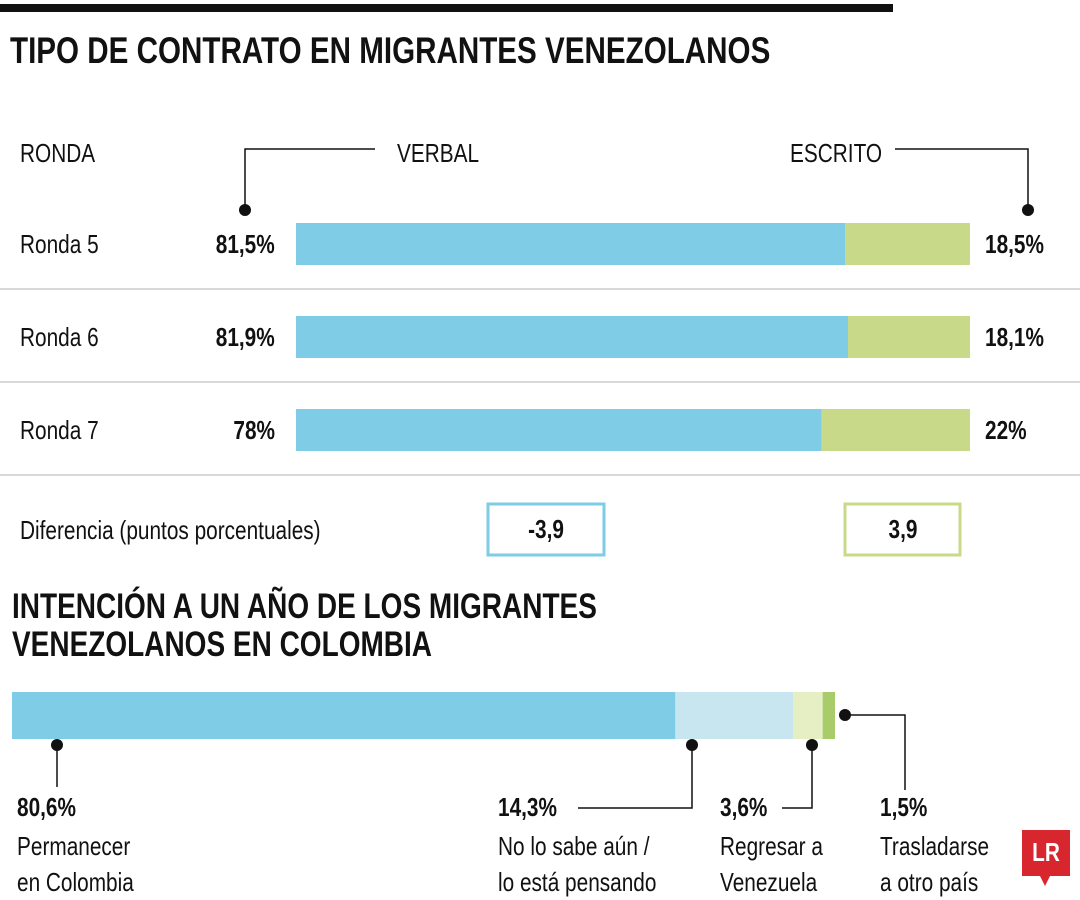 This screenshot has width=1080, height=900. Describe the element at coordinates (58, 153) in the screenshot. I see `column-header: RONDA` at that location.